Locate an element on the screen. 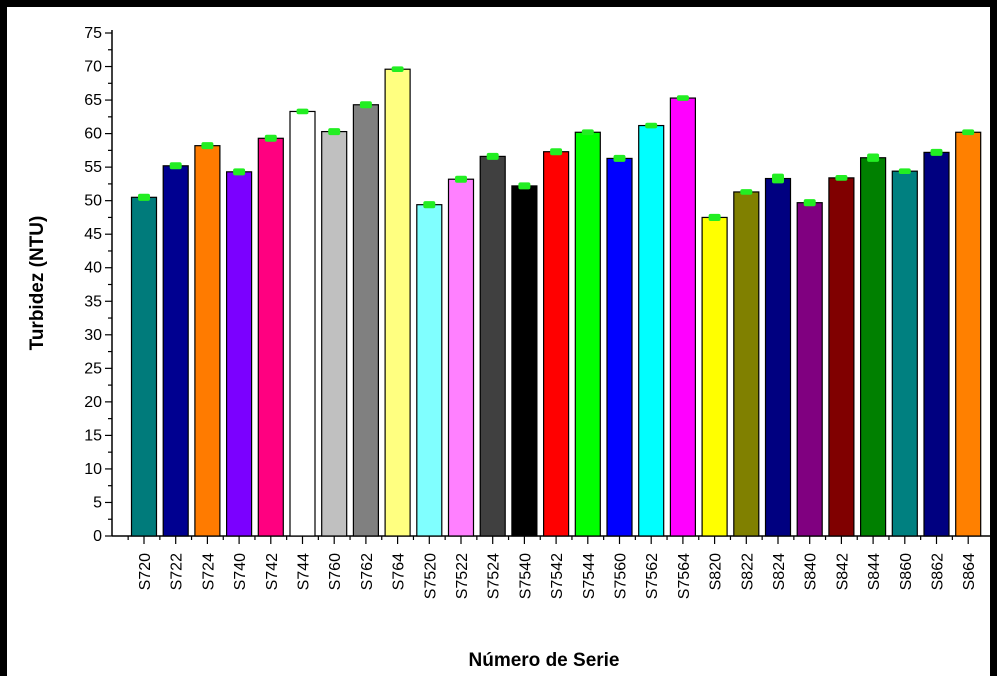 The width and height of the screenshot is (997, 681). bar-s762 is located at coordinates (365, 320).